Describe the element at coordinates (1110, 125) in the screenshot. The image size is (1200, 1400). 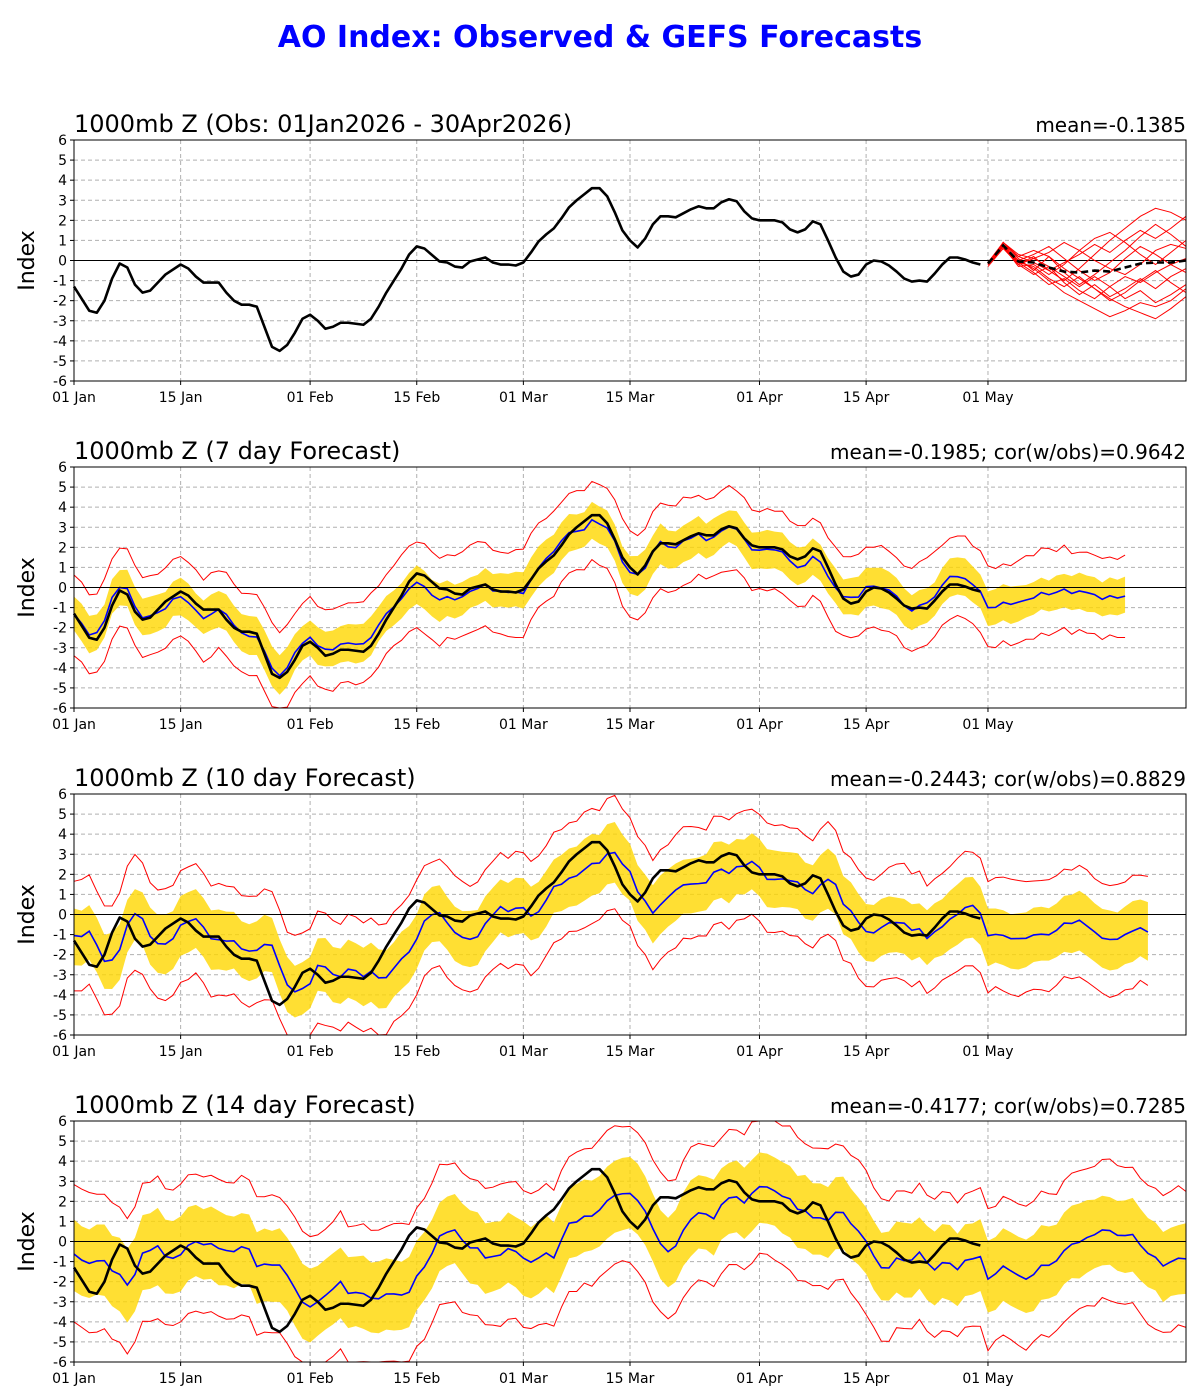
I see `panel-stats: mean=-0.1385` at that location.